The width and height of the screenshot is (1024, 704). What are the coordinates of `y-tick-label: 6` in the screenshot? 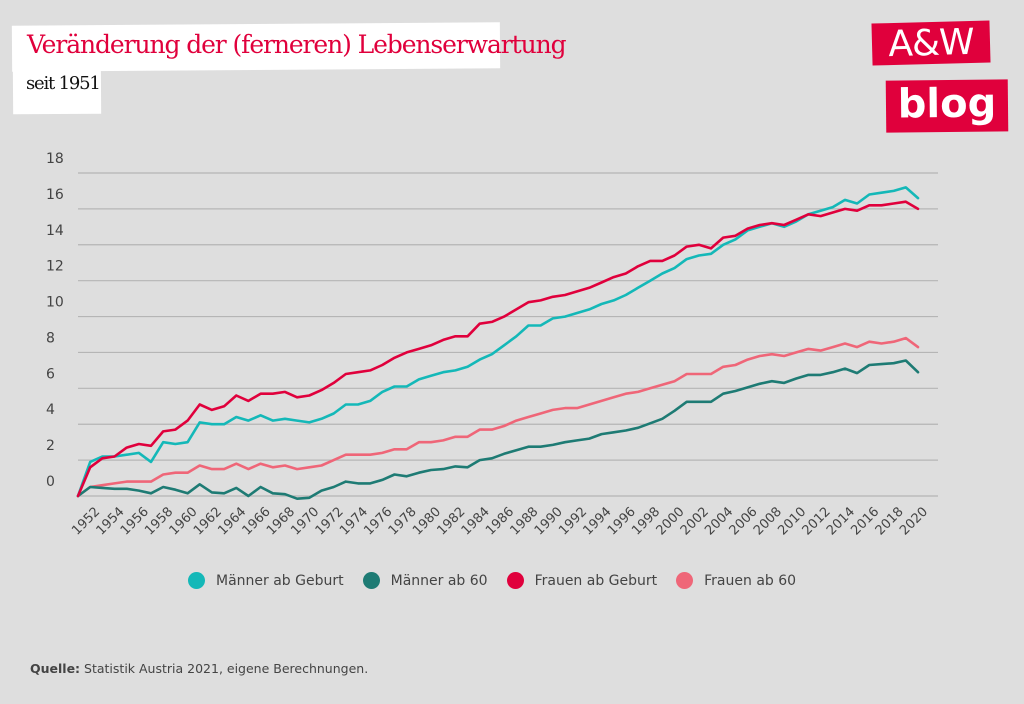 It's located at (50, 374).